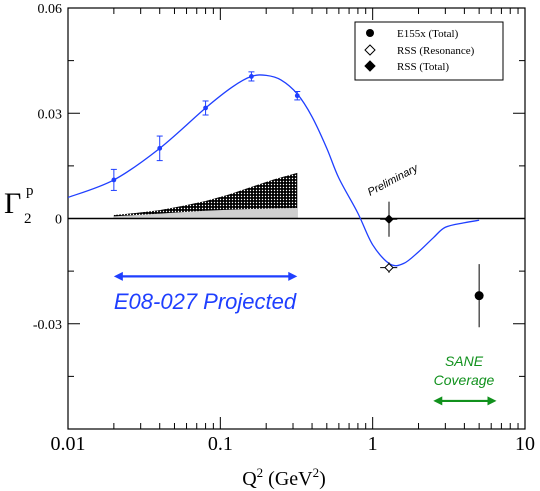 The height and width of the screenshot is (491, 540). What do you see at coordinates (205, 301) in the screenshot?
I see `e08-027-projected-label: E08-027 Projected` at bounding box center [205, 301].